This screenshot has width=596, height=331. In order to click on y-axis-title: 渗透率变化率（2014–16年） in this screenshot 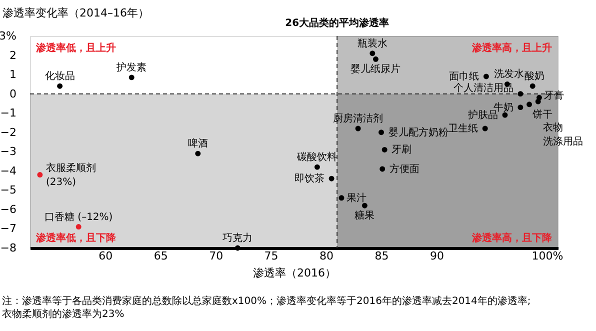, I will do `click(75, 13)`.